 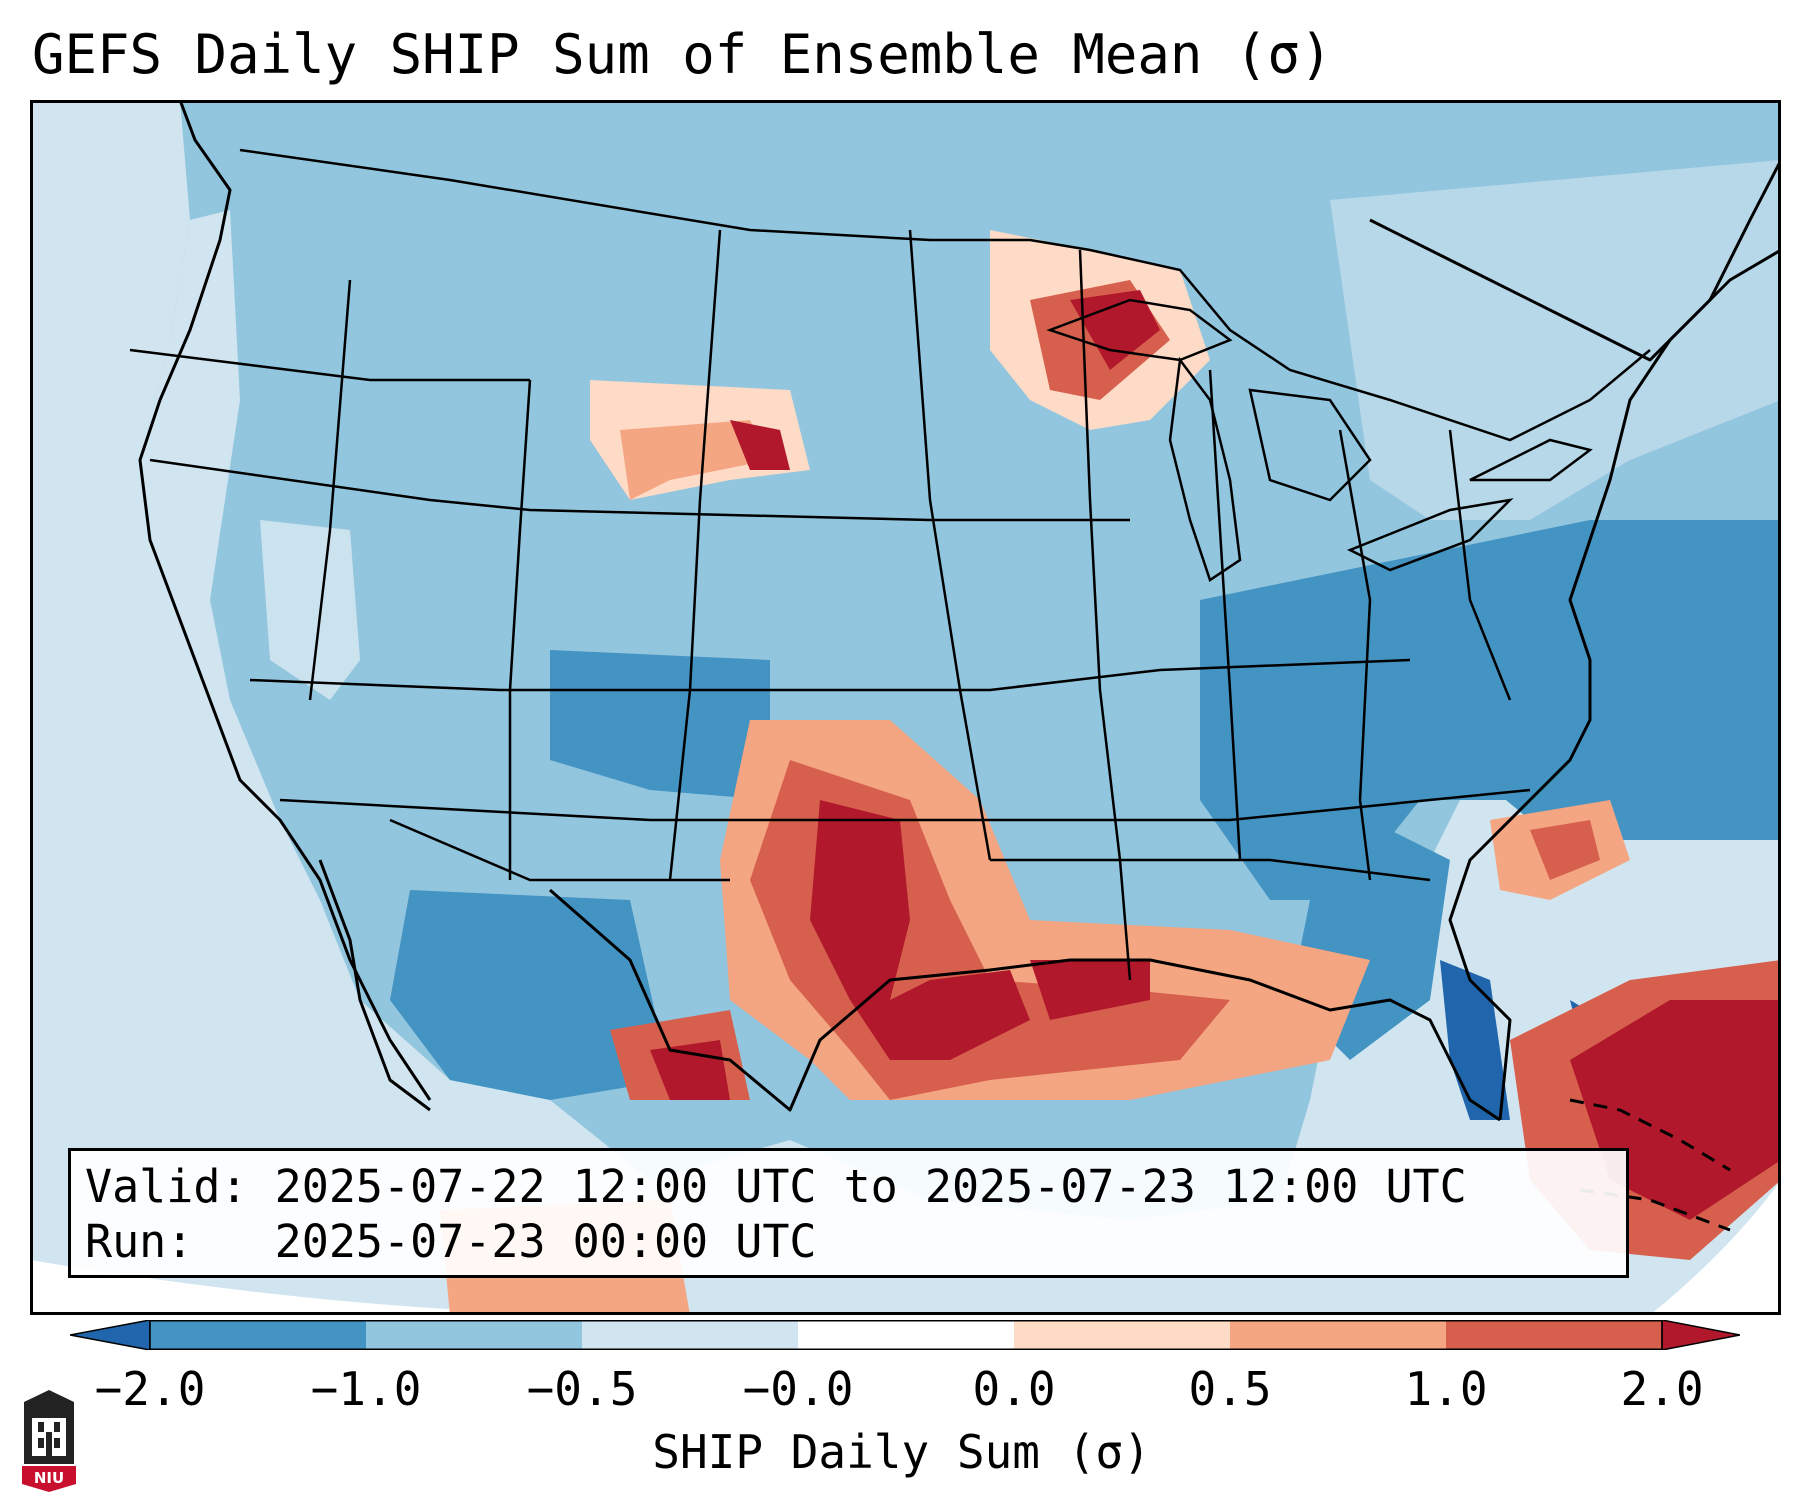 What do you see at coordinates (682, 54) in the screenshot?
I see `map-title: GEFS Daily SHIP Sum of Ensemble Mean (σ)` at bounding box center [682, 54].